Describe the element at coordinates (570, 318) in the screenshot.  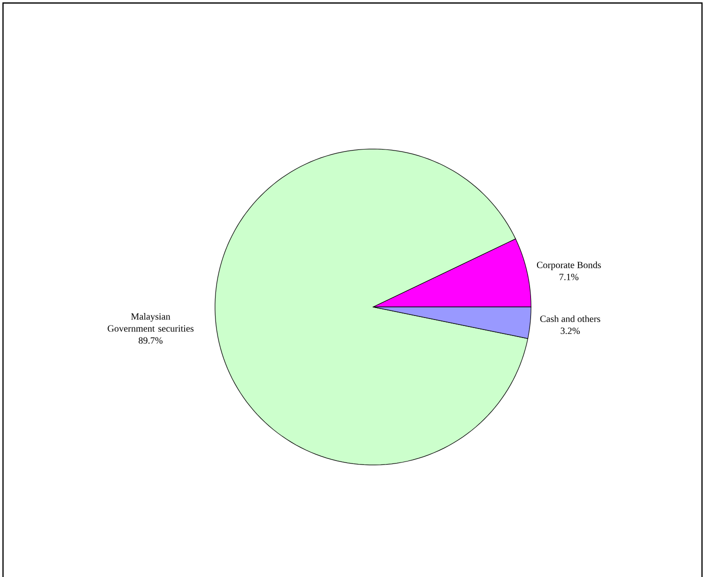
I see `slice-label: Cash and others` at that location.